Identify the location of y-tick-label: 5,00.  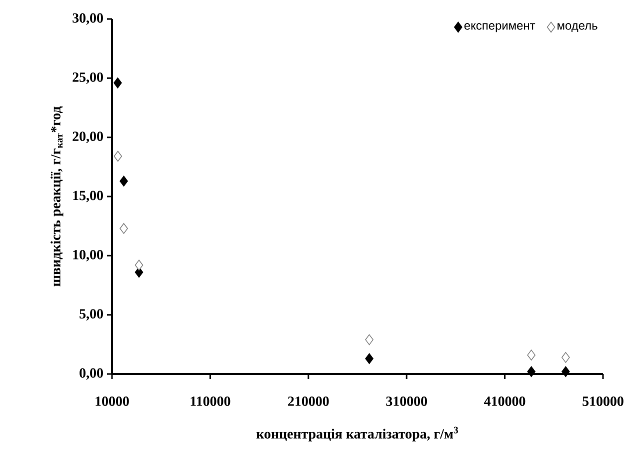
(91, 315).